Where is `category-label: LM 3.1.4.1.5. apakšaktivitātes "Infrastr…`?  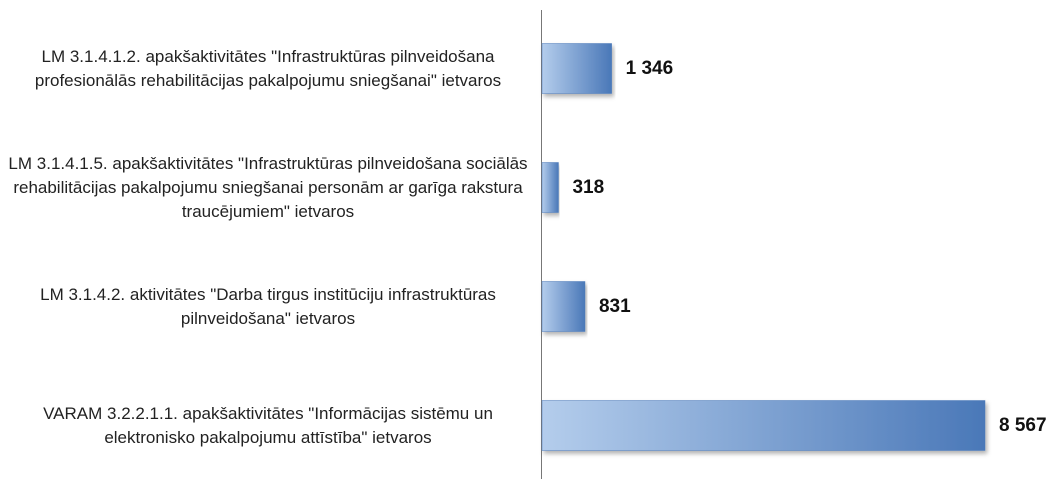
category-label: LM 3.1.4.1.5. apakšaktivitātes "Infrastr… is located at coordinates (268, 187).